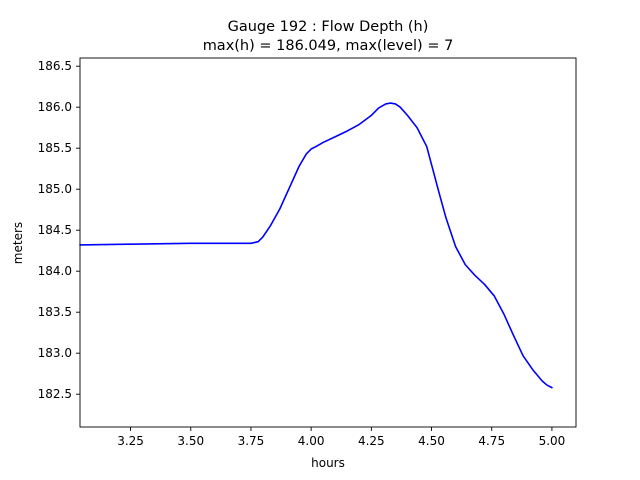  What do you see at coordinates (55, 189) in the screenshot?
I see `y-tick-label: 185.0` at bounding box center [55, 189].